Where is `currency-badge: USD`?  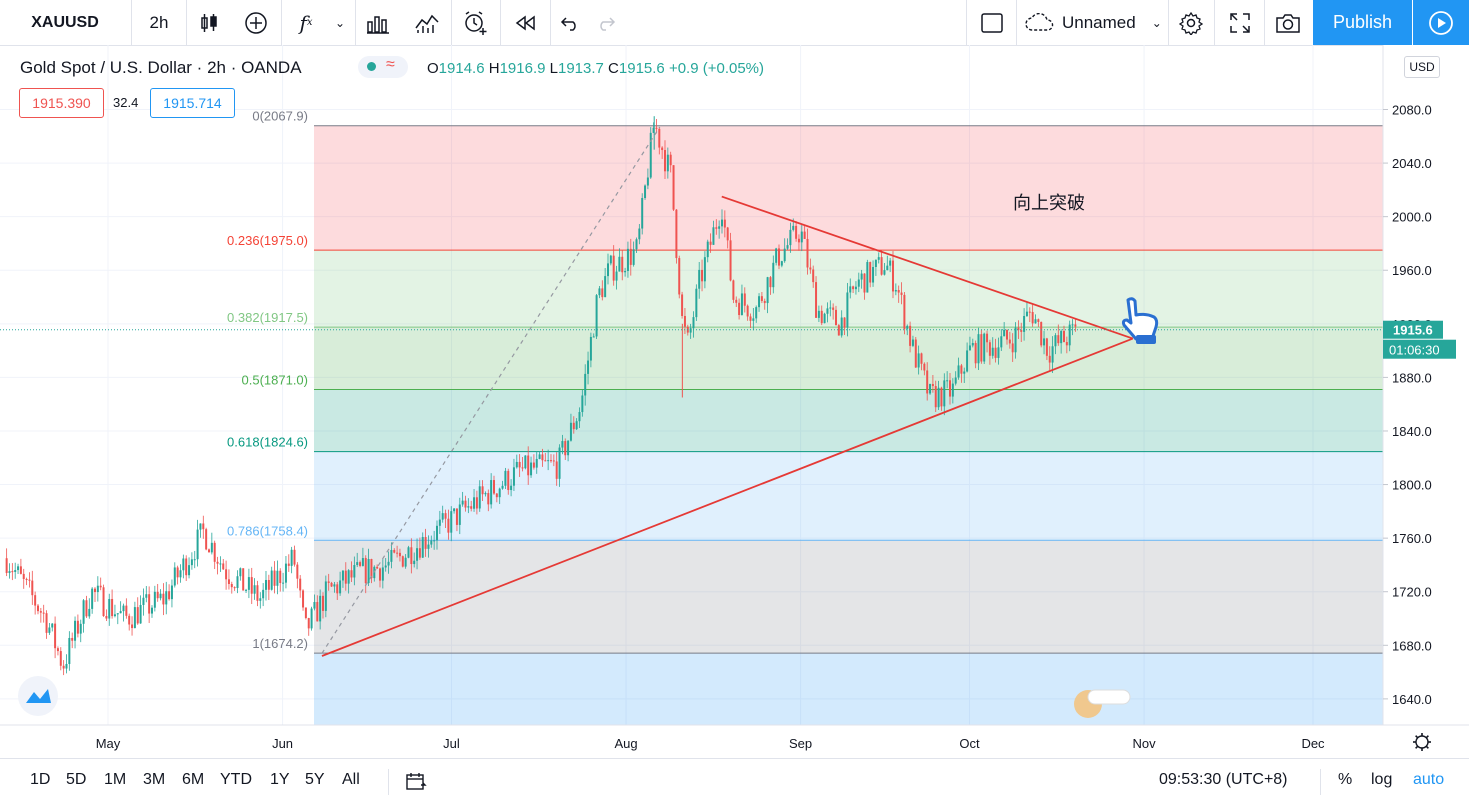
currency-badge: USD is located at coordinates (1422, 67).